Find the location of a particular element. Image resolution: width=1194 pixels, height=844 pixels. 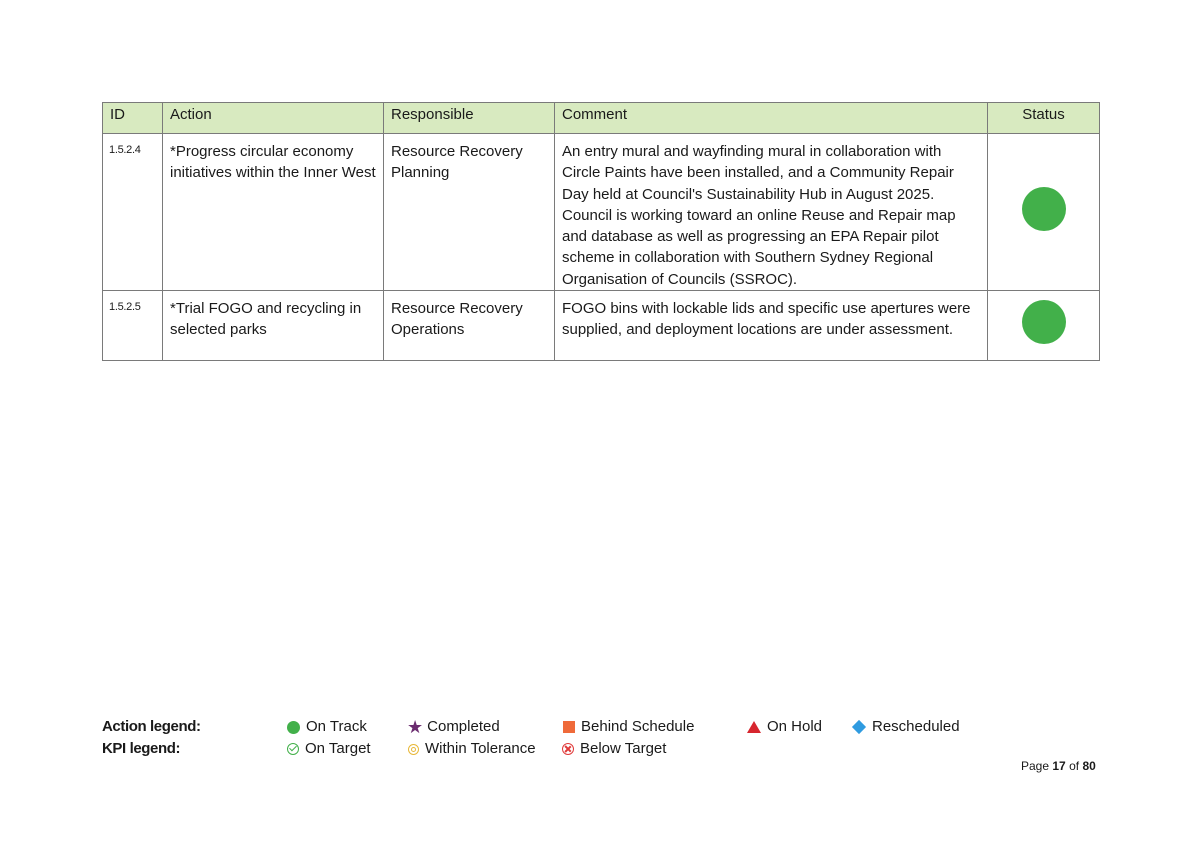

action-legend-title: Action legend: is located at coordinates (151, 726).